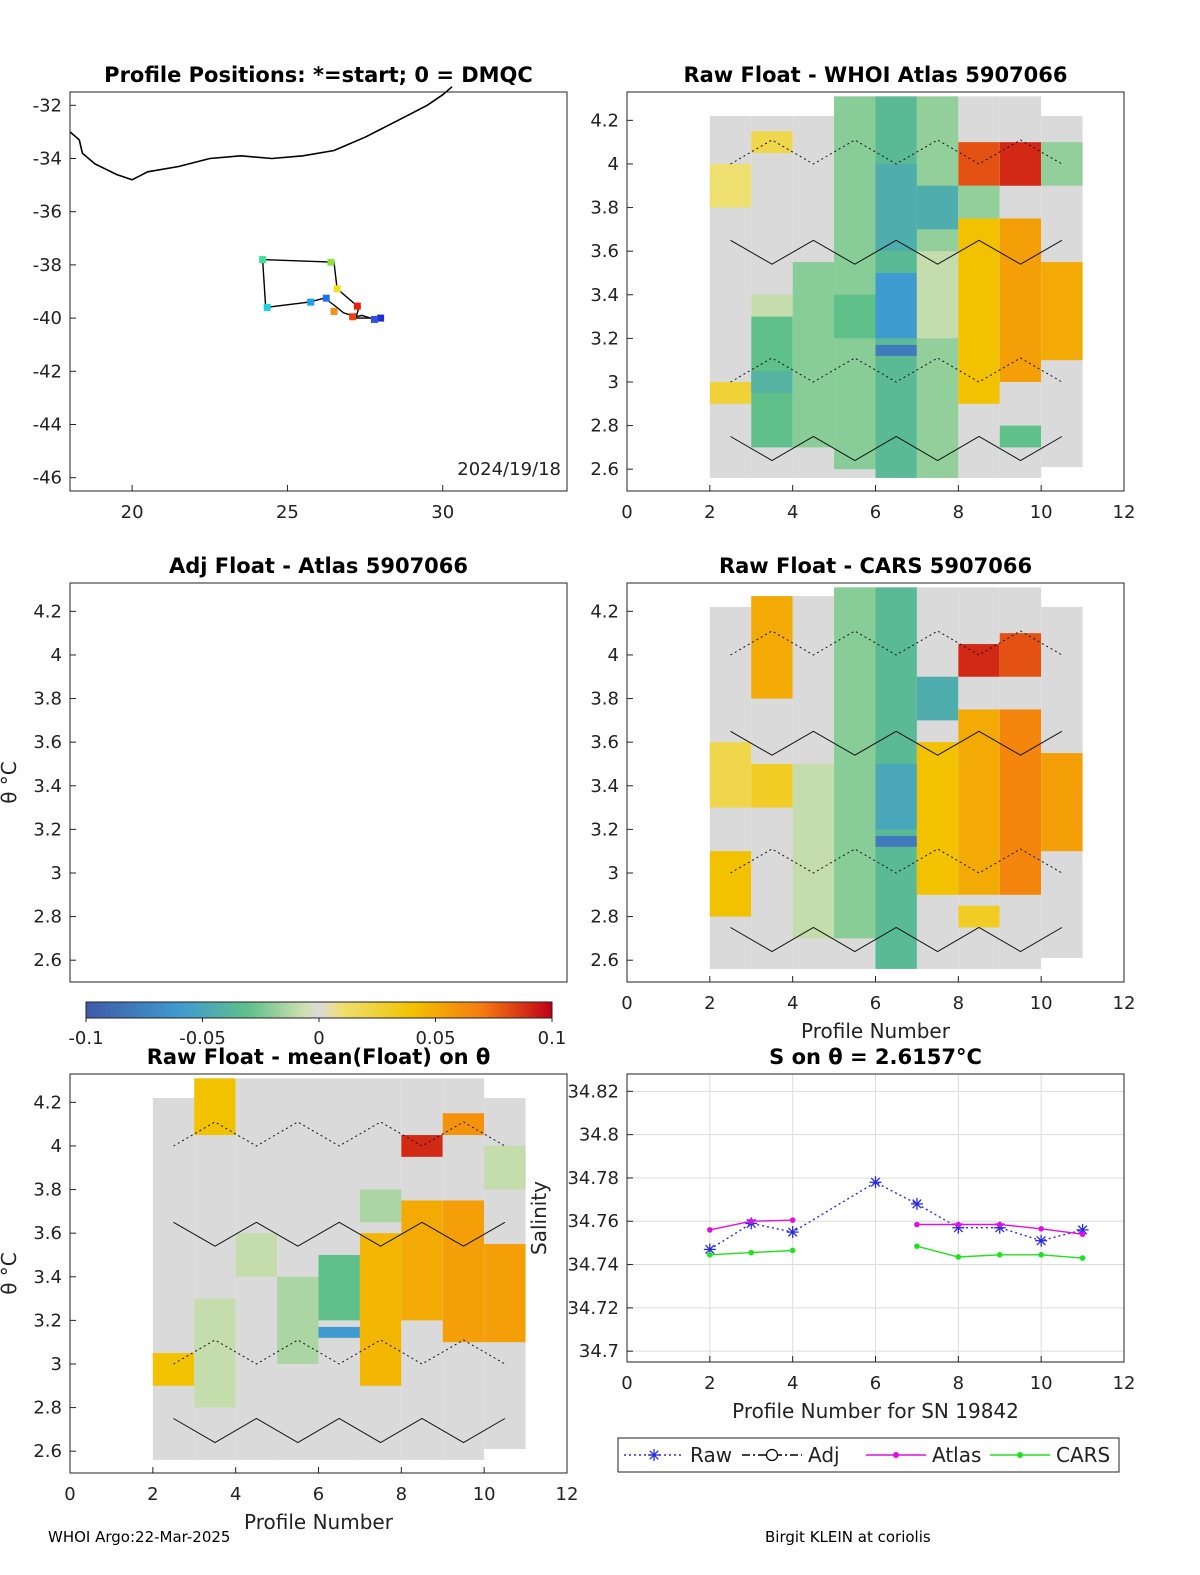  Describe the element at coordinates (626, 512) in the screenshot. I see `atlas-xtick-label: 0` at that location.